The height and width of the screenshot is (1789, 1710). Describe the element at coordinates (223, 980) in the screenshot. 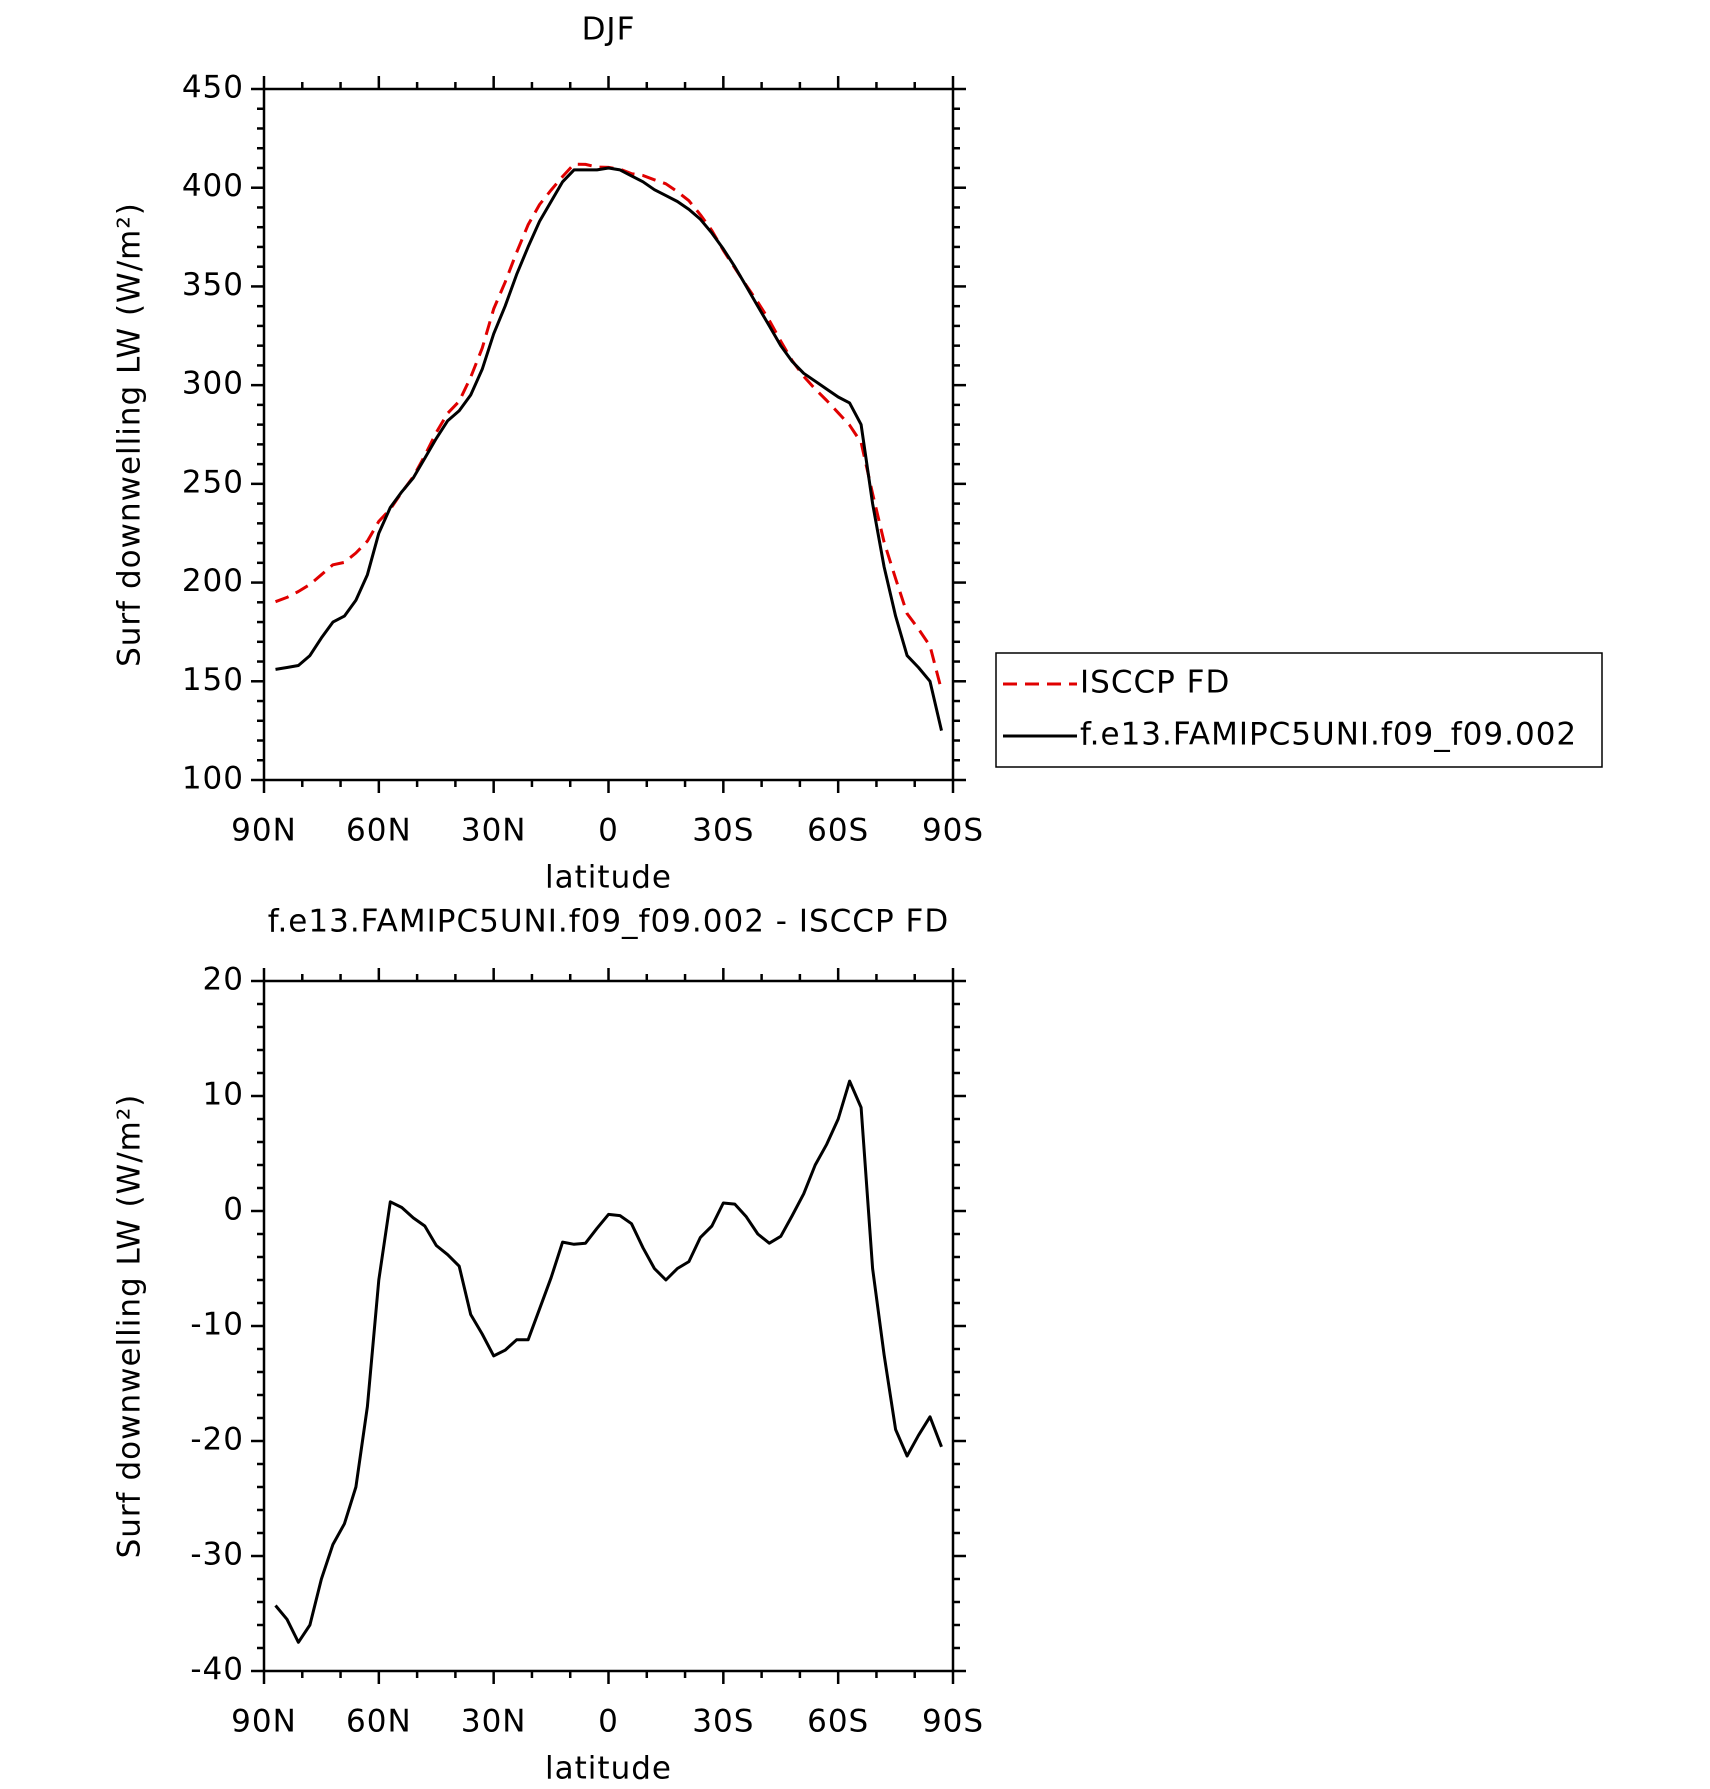

I see `y-tick-label: 20` at that location.